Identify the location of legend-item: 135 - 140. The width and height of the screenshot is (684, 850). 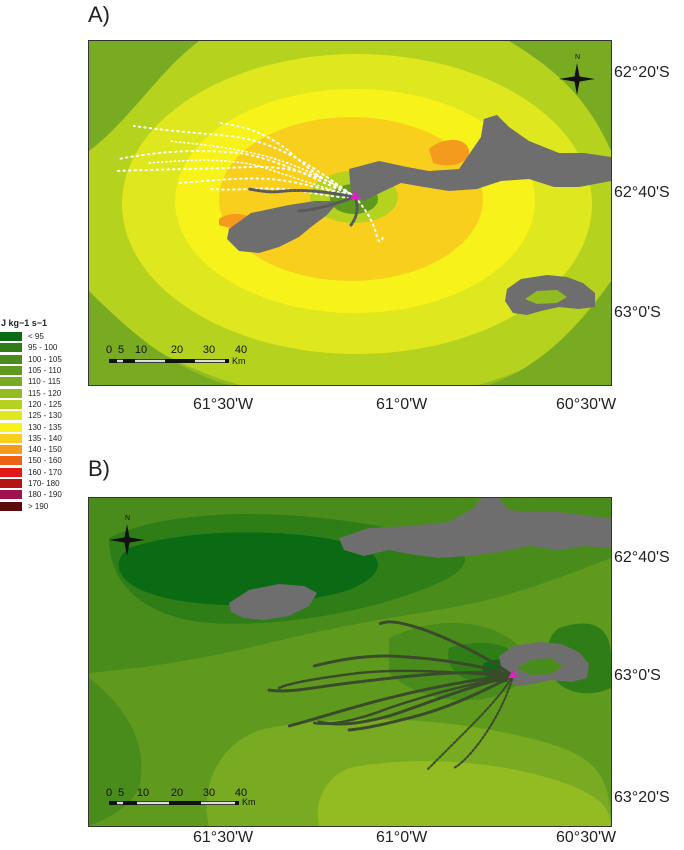
(40, 438).